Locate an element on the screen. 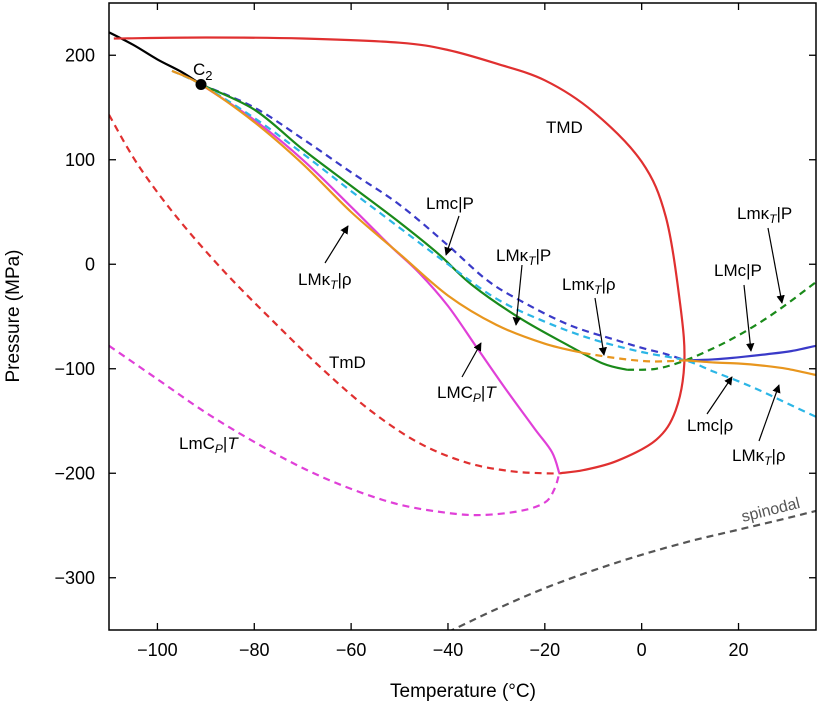 Image resolution: width=819 pixels, height=704 pixels. y-tick-label: 200 is located at coordinates (80, 55).